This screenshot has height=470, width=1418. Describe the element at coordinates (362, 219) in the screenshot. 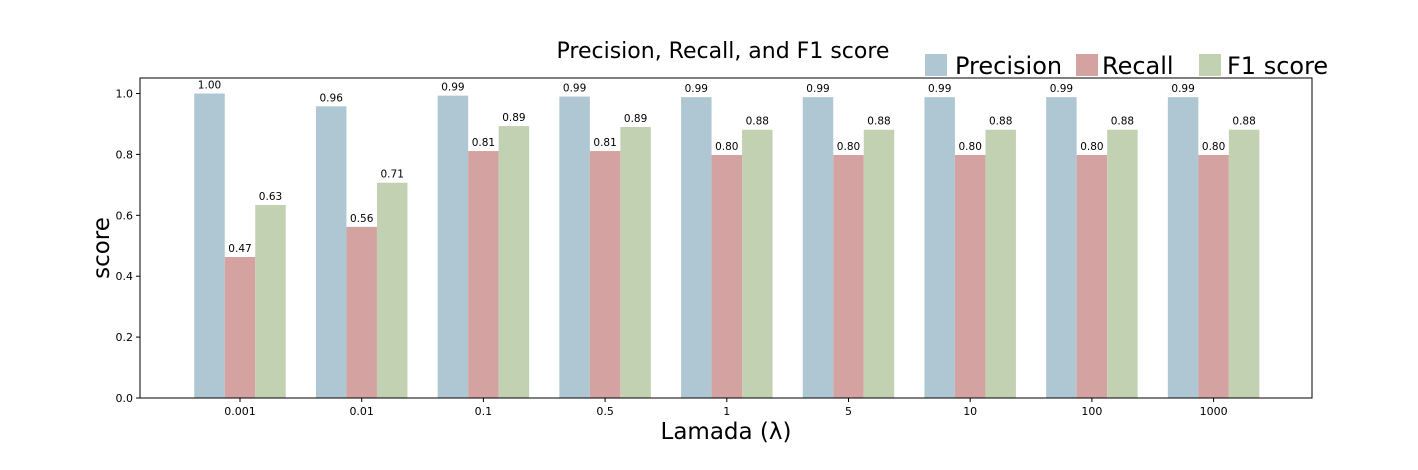

I see `data-label-recall: 0.56` at that location.